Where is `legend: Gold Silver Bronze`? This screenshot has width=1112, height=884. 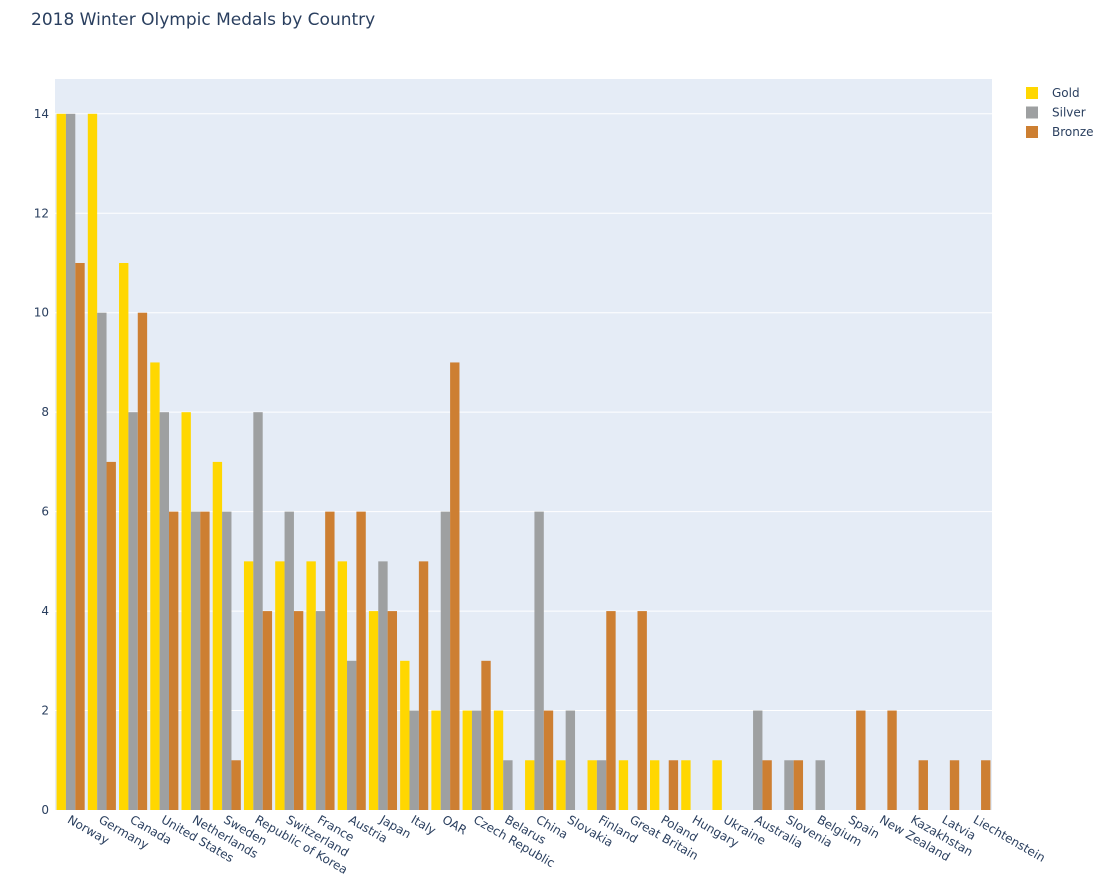 legend: Gold Silver Bronze is located at coordinates (1060, 112).